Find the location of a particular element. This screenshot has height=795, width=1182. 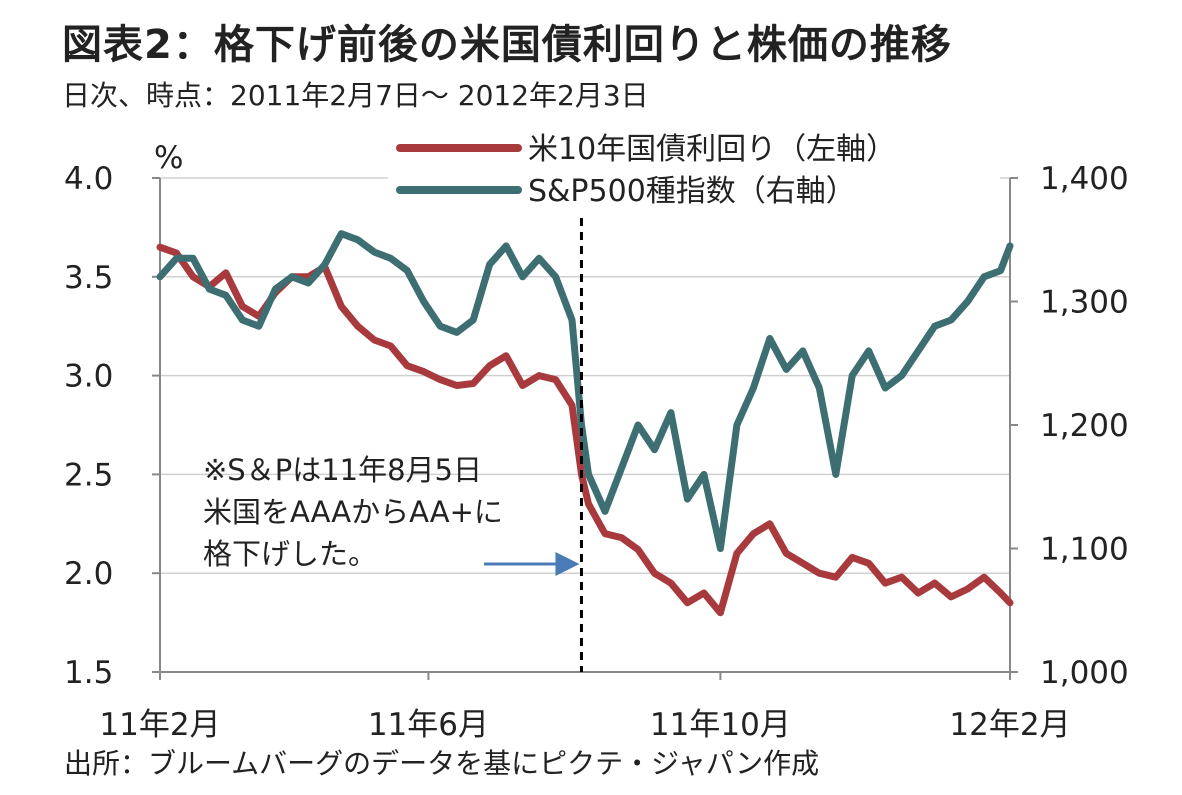

y-left-tick-label-0: 1.5 is located at coordinates (88, 673).